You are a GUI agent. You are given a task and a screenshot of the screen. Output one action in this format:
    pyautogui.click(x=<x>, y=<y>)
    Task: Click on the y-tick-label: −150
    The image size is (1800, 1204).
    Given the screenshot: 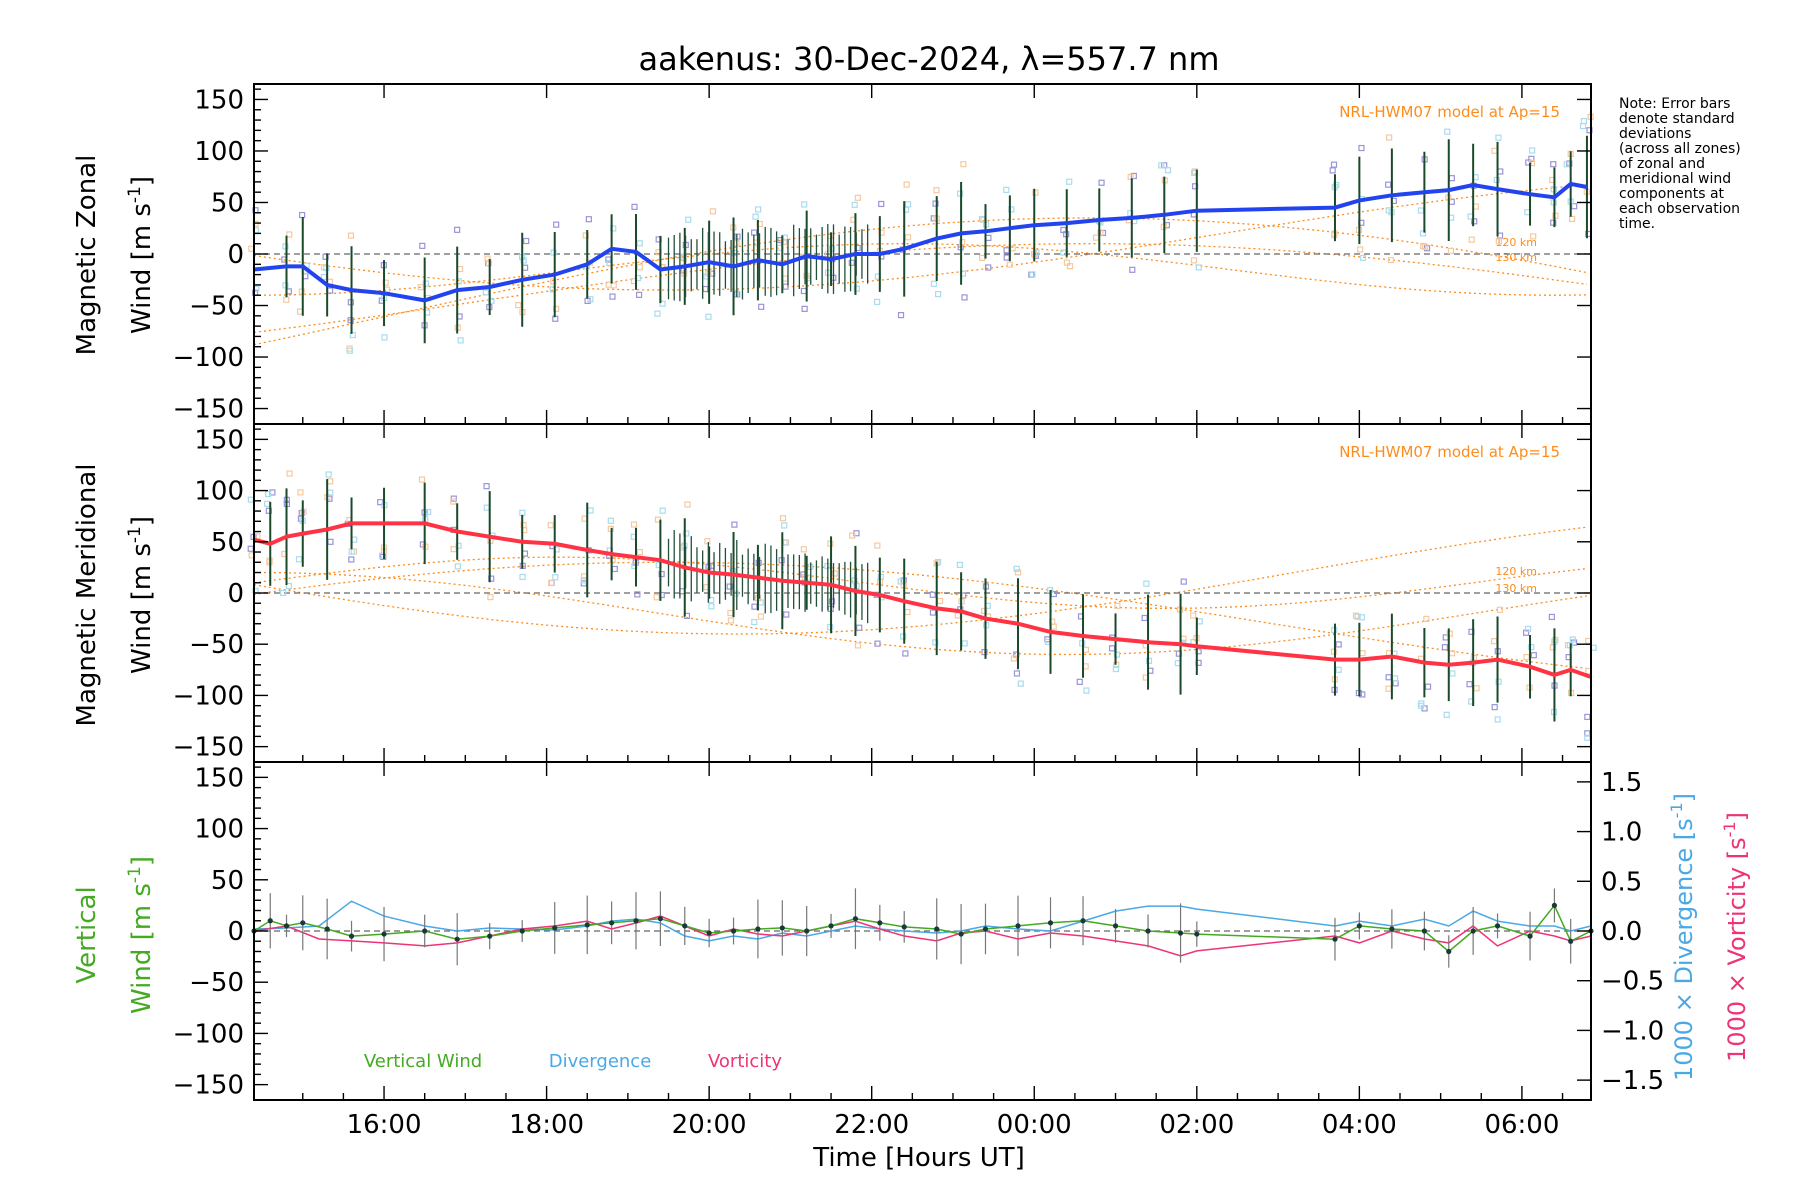 What is the action you would take?
    pyautogui.click(x=208, y=1086)
    